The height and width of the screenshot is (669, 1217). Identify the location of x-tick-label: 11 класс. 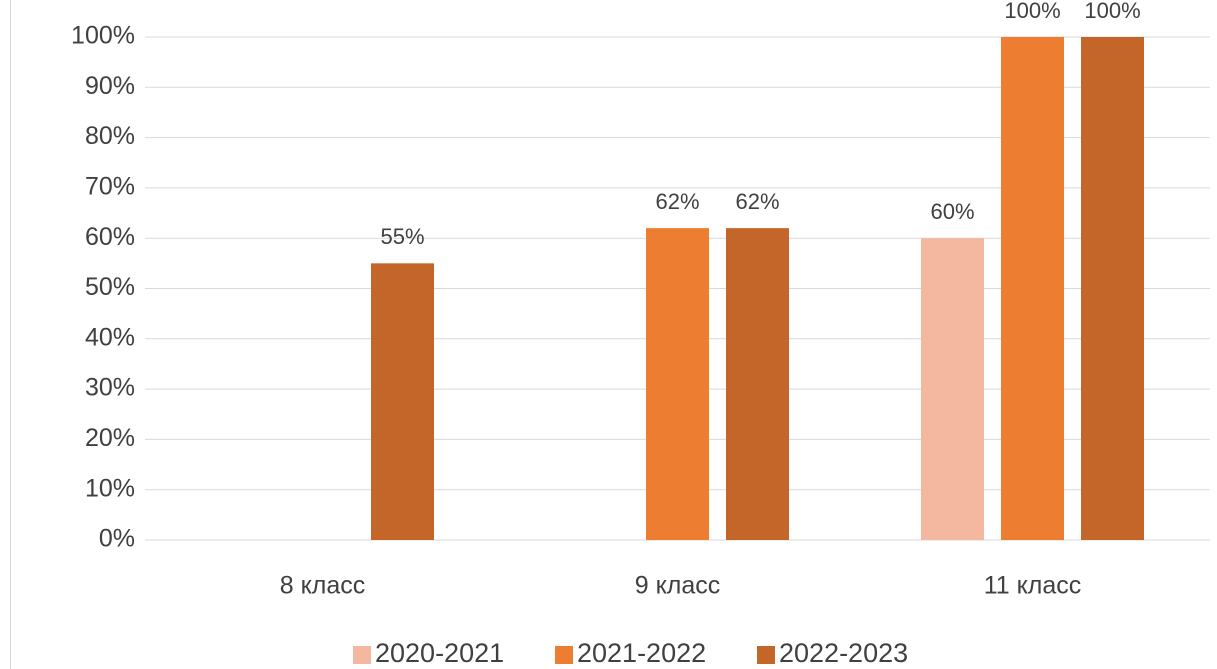
(1033, 586).